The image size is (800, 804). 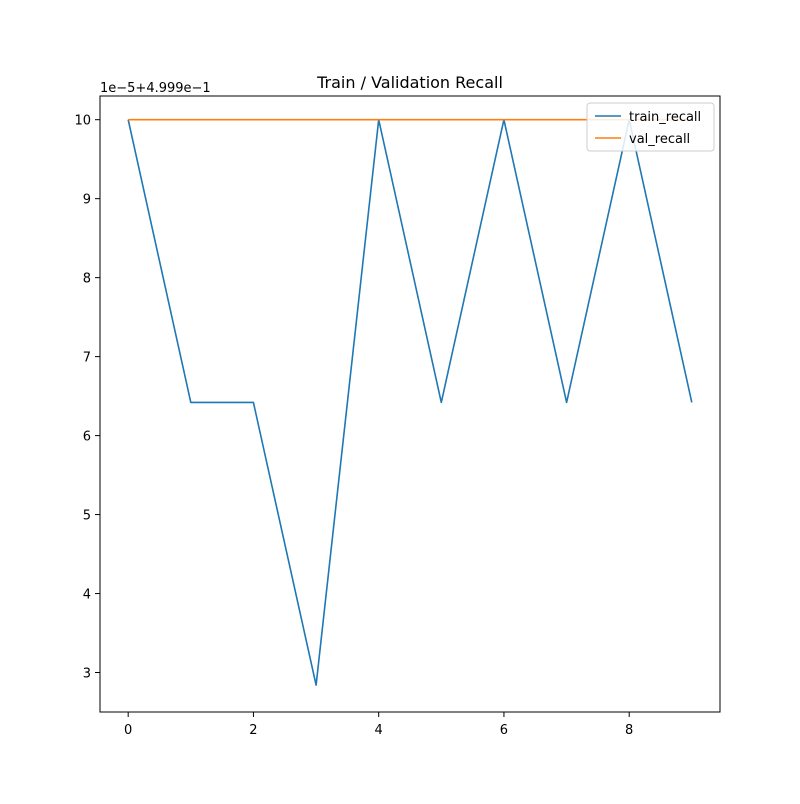 I want to click on x-axis: 0 2 4 6 8, so click(x=378, y=725).